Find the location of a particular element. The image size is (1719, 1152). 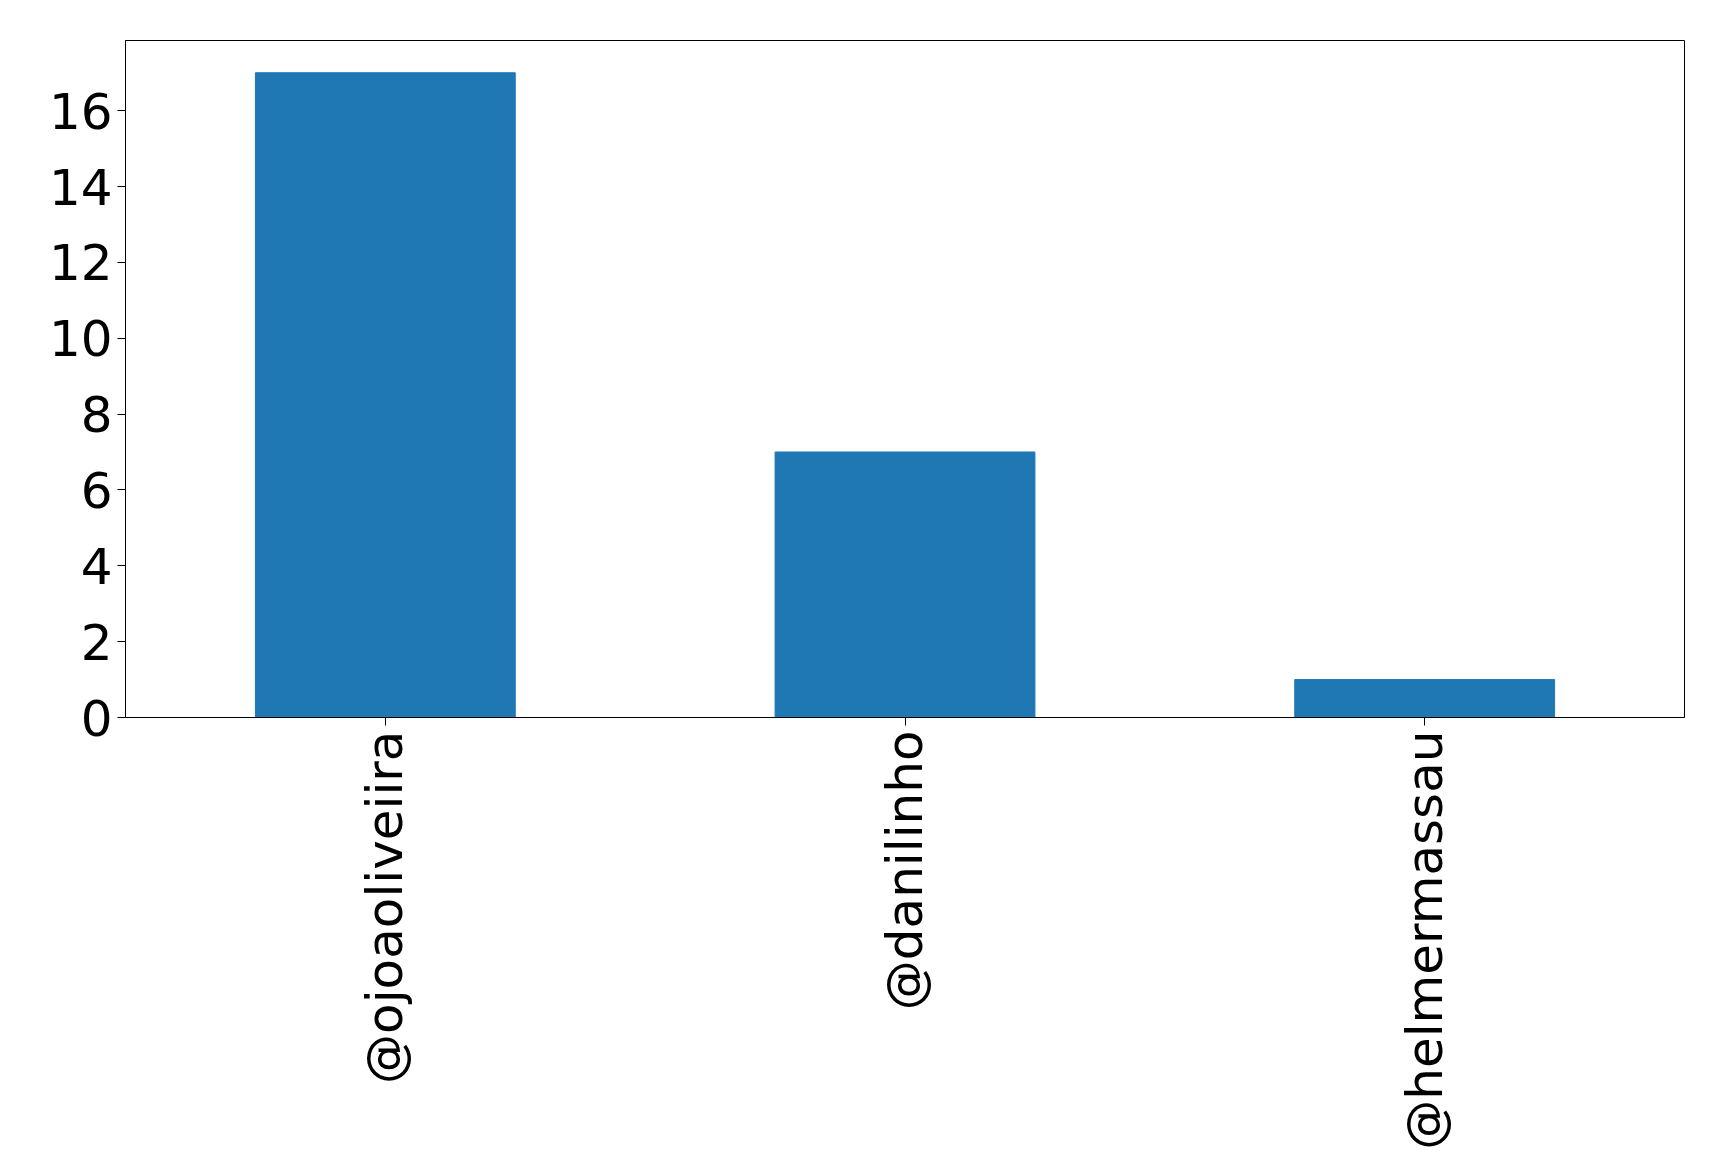

y-tick-label: 4 is located at coordinates (96, 566).